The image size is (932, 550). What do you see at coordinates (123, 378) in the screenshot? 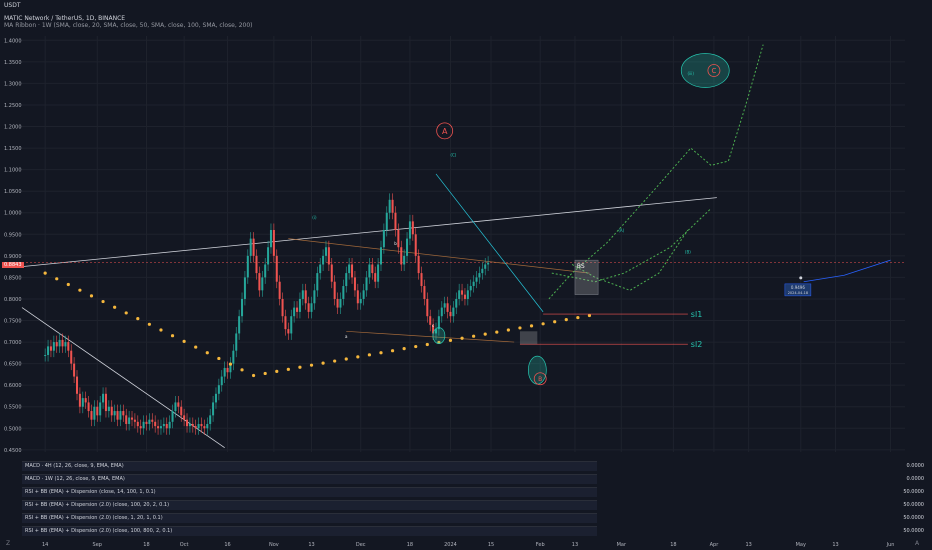
I see `descending-trendline` at bounding box center [123, 378].